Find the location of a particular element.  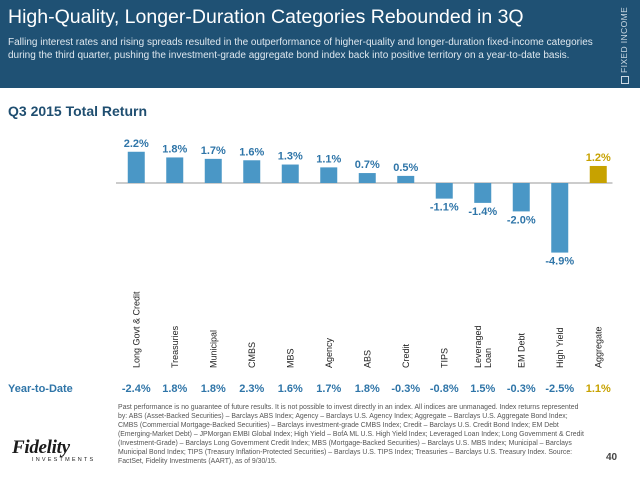

value-label: 0.7% is located at coordinates (367, 165).